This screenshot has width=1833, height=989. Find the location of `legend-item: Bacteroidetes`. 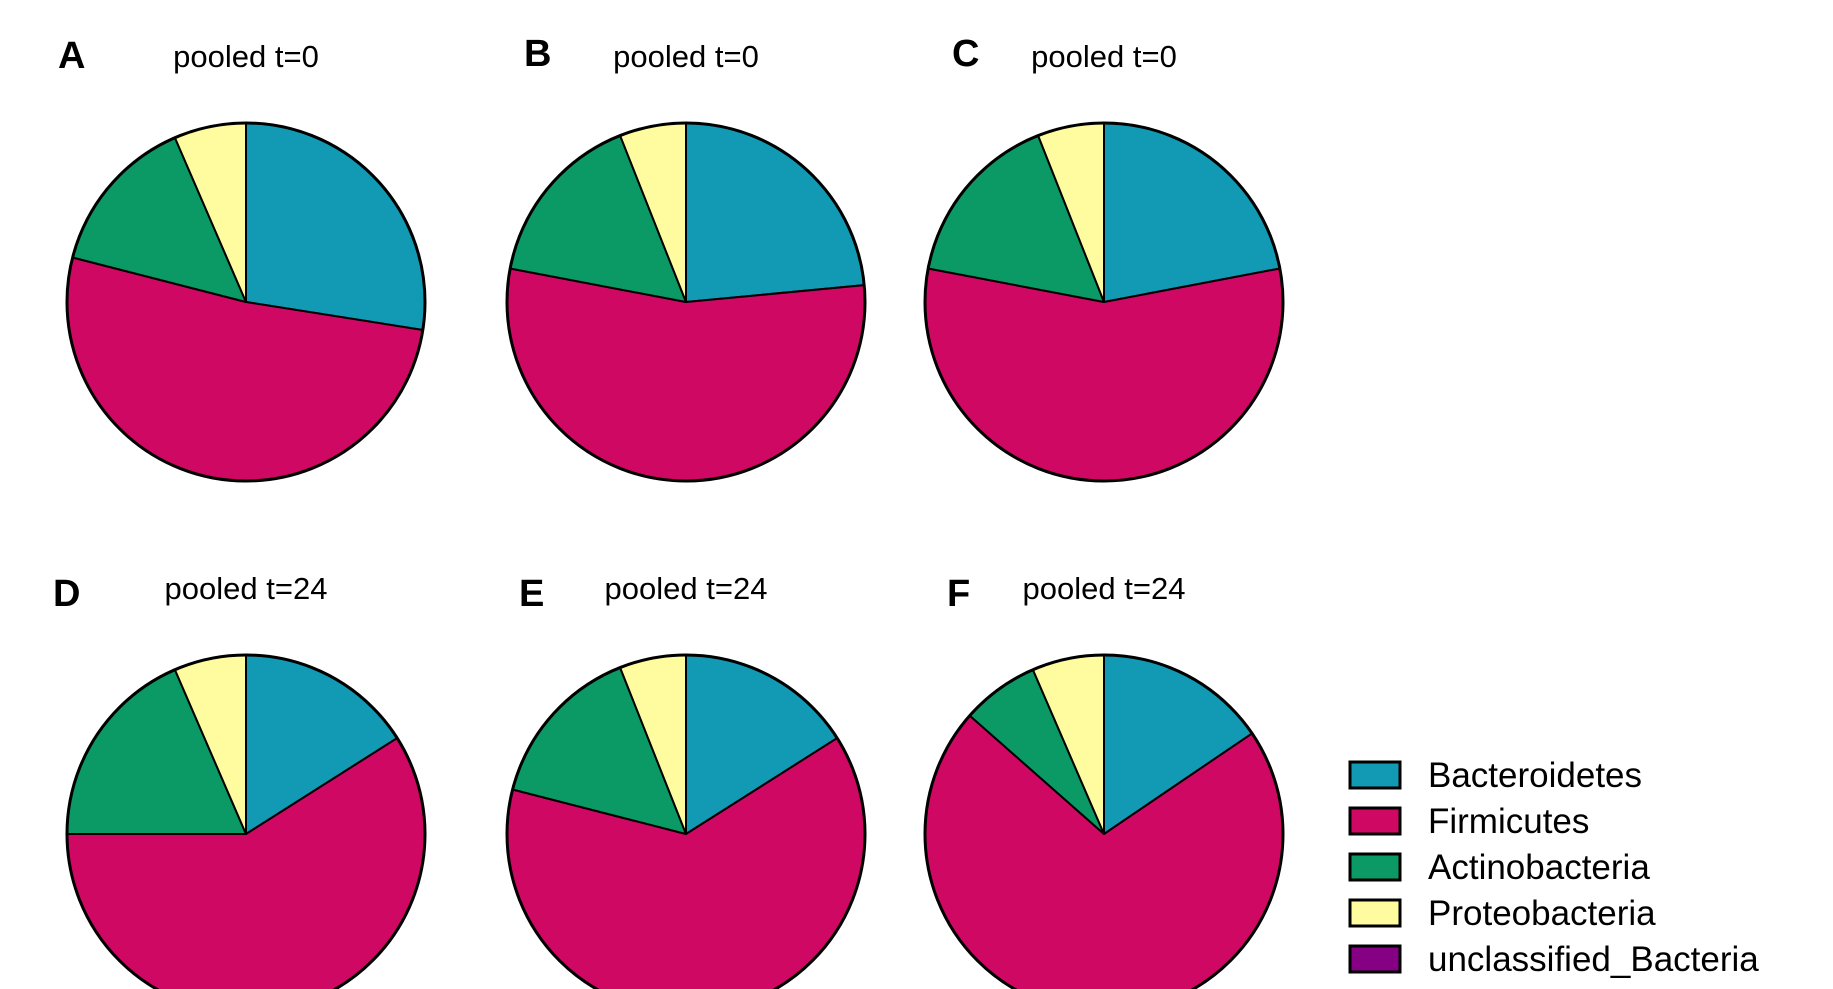

legend-item: Bacteroidetes is located at coordinates (1495, 775).